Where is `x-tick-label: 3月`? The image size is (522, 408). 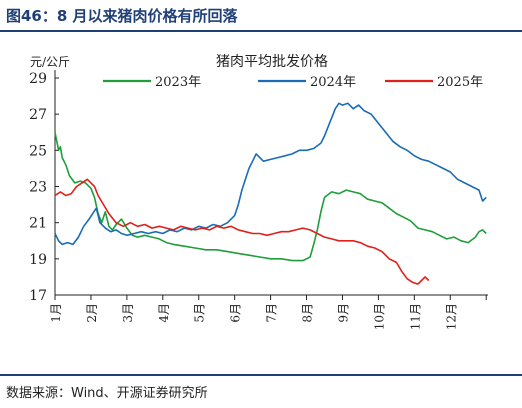 x-tick-label: 3月 is located at coordinates (128, 313).